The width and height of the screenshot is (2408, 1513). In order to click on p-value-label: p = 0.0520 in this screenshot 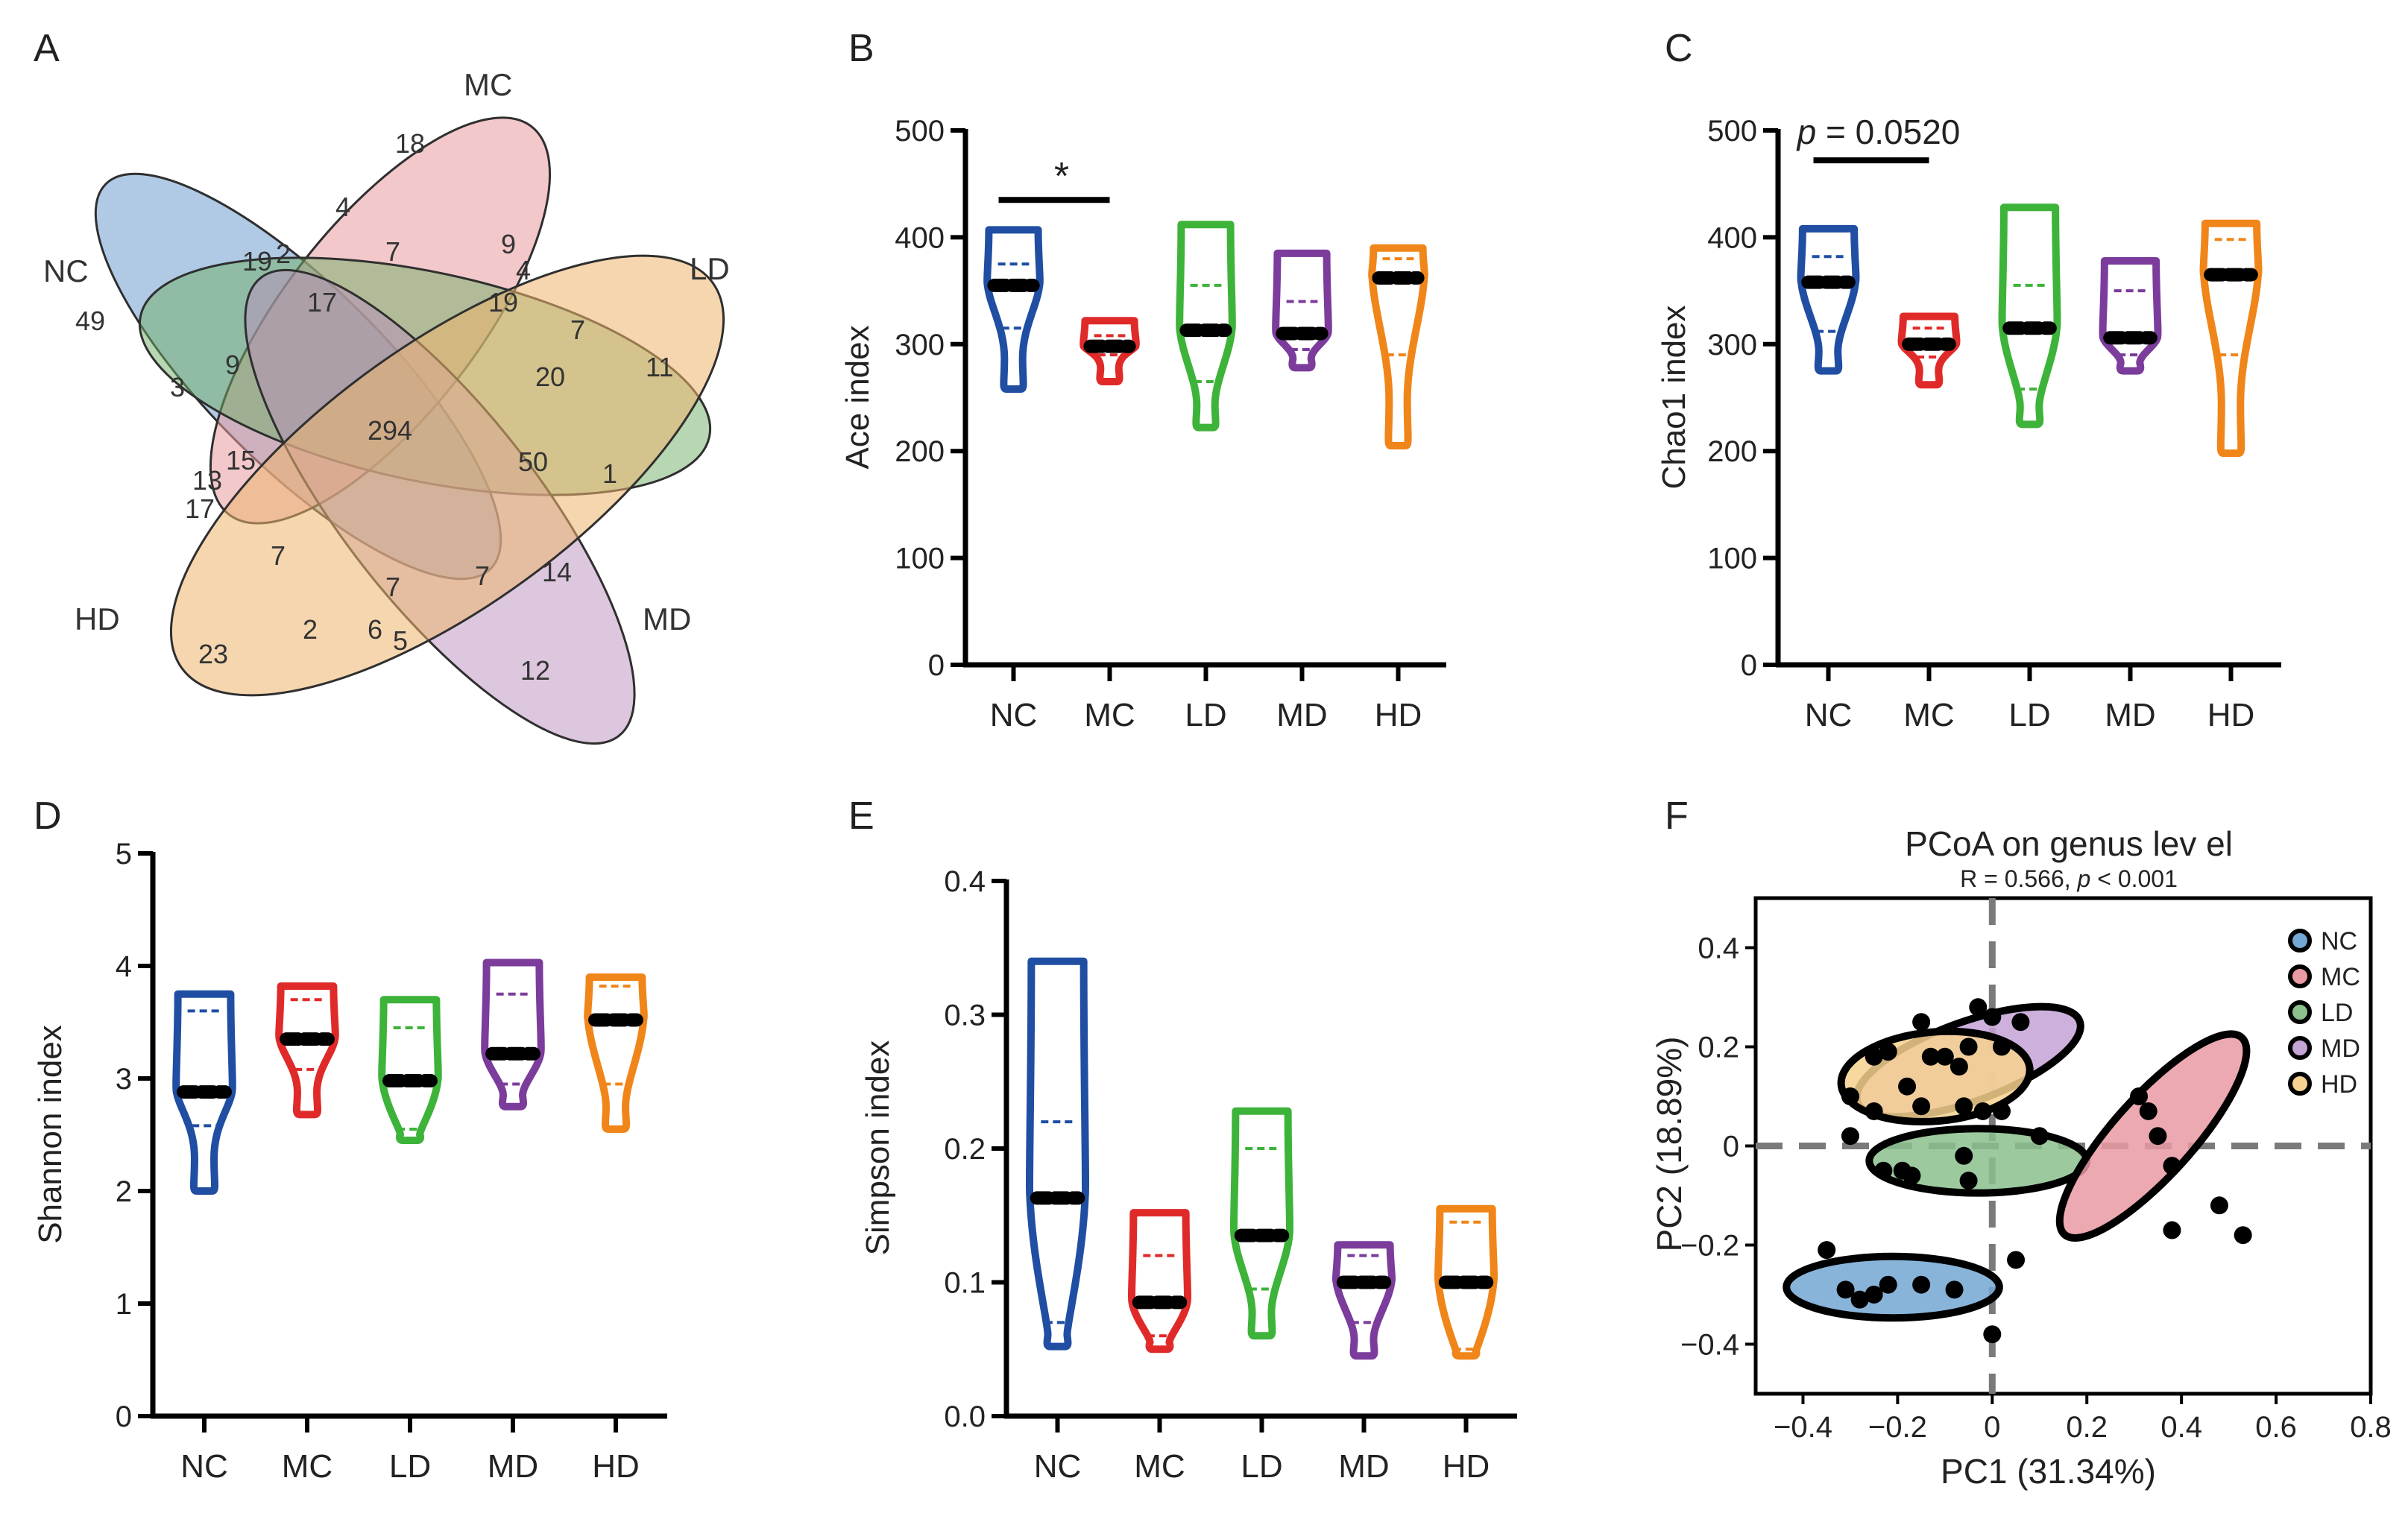, I will do `click(1878, 132)`.